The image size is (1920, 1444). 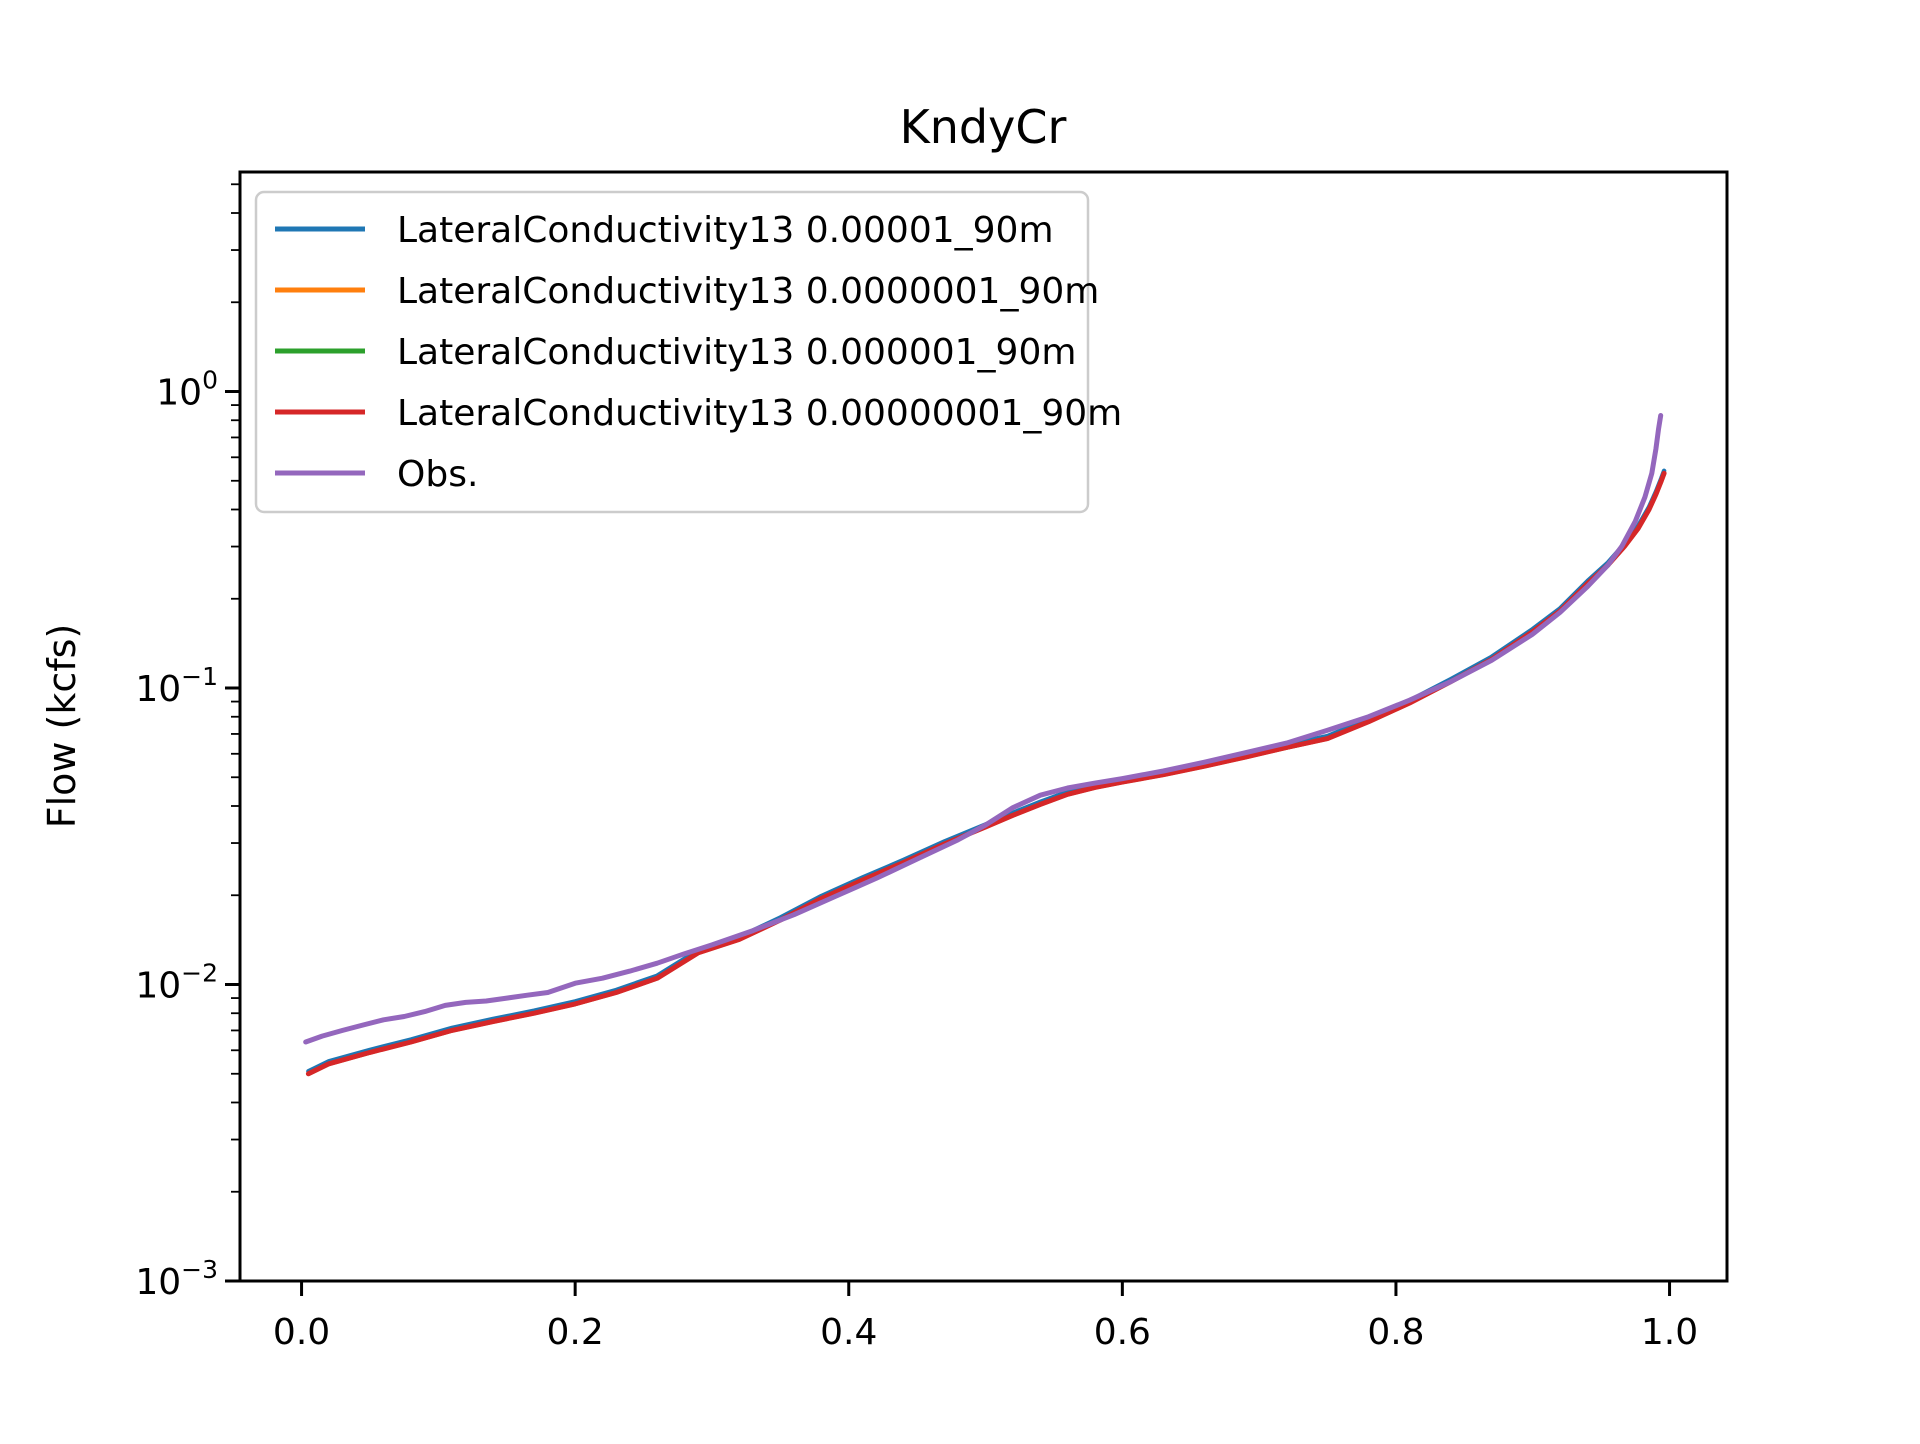 What do you see at coordinates (575, 1332) in the screenshot?
I see `x-tick-label: 0.2` at bounding box center [575, 1332].